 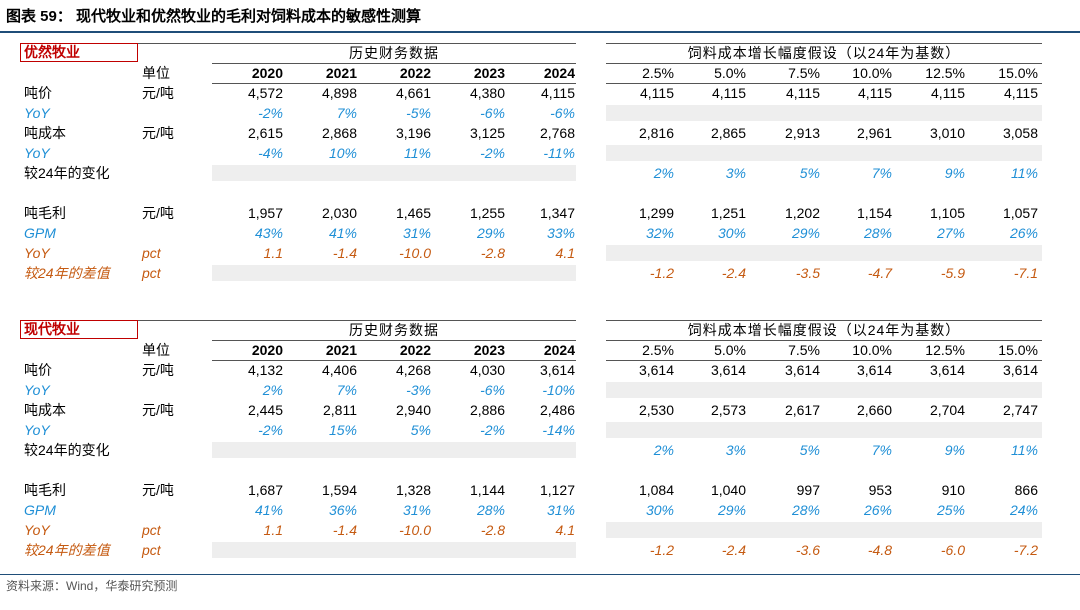 What do you see at coordinates (531, 430) in the screenshot?
I see `table-row: YoY -2% 15% 5% -2% -14%` at bounding box center [531, 430].